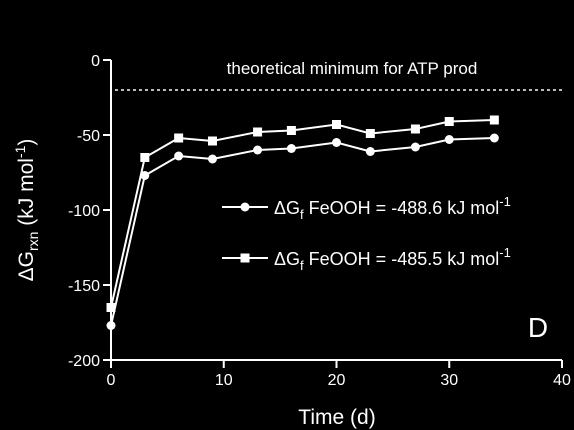  What do you see at coordinates (84, 211) in the screenshot?
I see `y-tick-label-2: -100` at bounding box center [84, 211].